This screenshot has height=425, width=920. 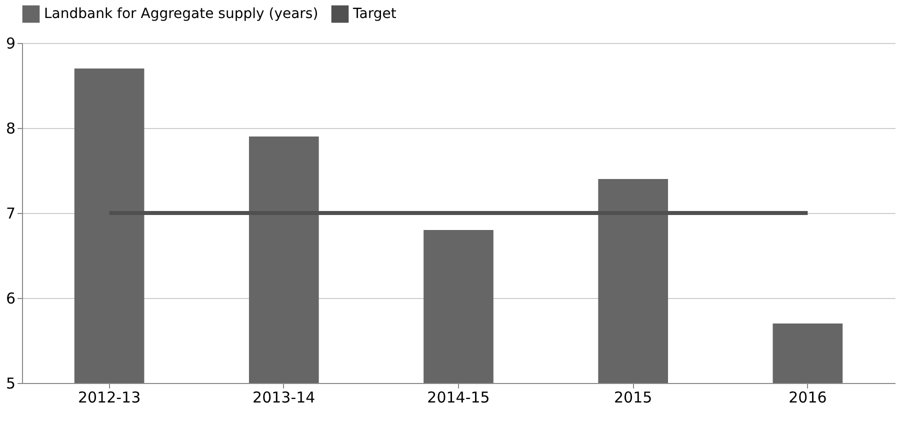 What do you see at coordinates (807, 397) in the screenshot?
I see `x-tick-label: 2016` at bounding box center [807, 397].